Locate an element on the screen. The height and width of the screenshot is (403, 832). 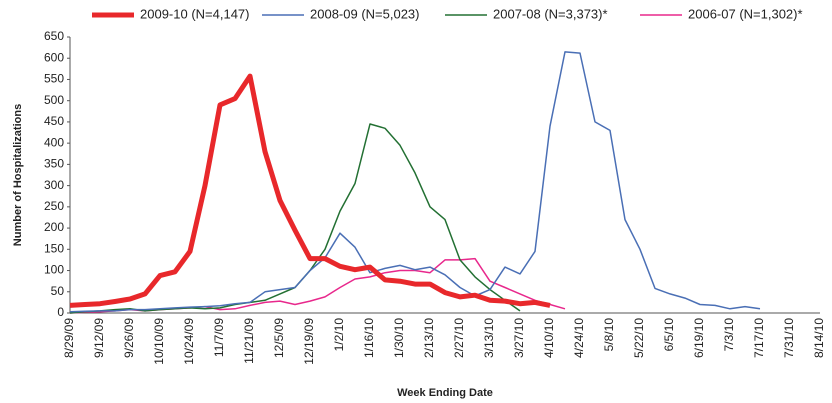
y-tick-label: 250 is located at coordinates (54, 206).